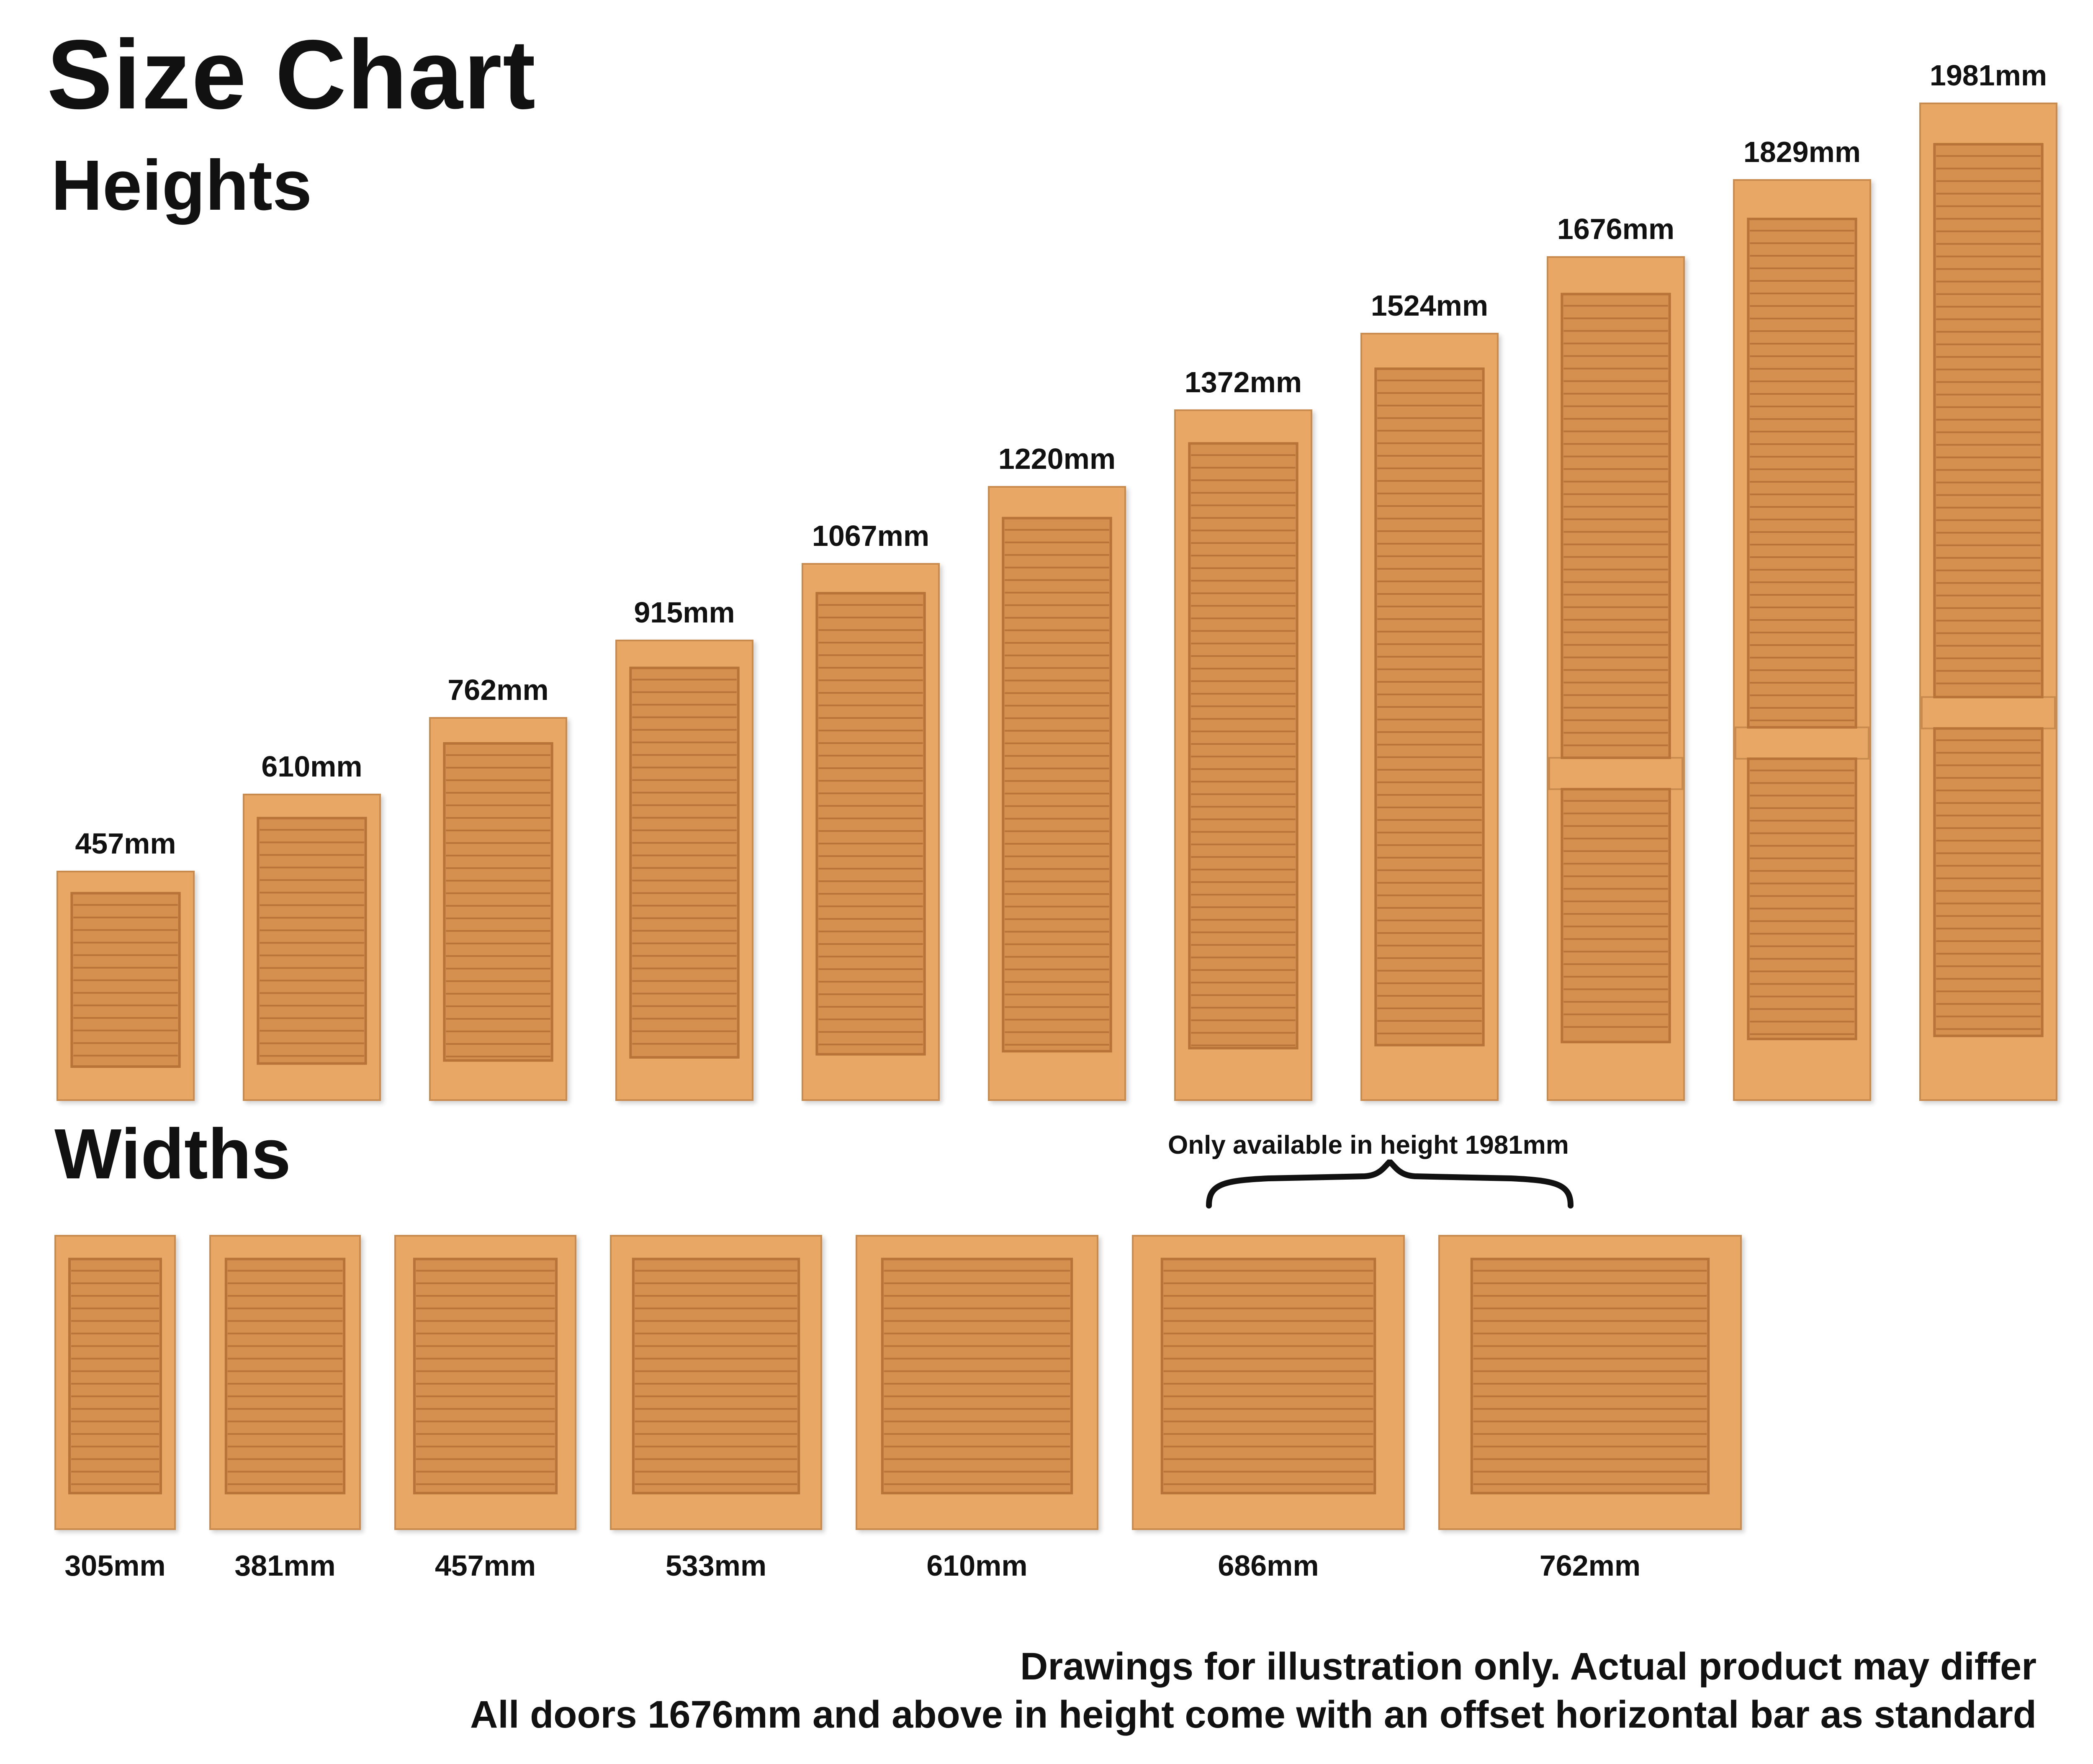 Image resolution: width=2093 pixels, height=1764 pixels. Describe the element at coordinates (1802, 640) in the screenshot. I see `height-door-1829mm` at that location.